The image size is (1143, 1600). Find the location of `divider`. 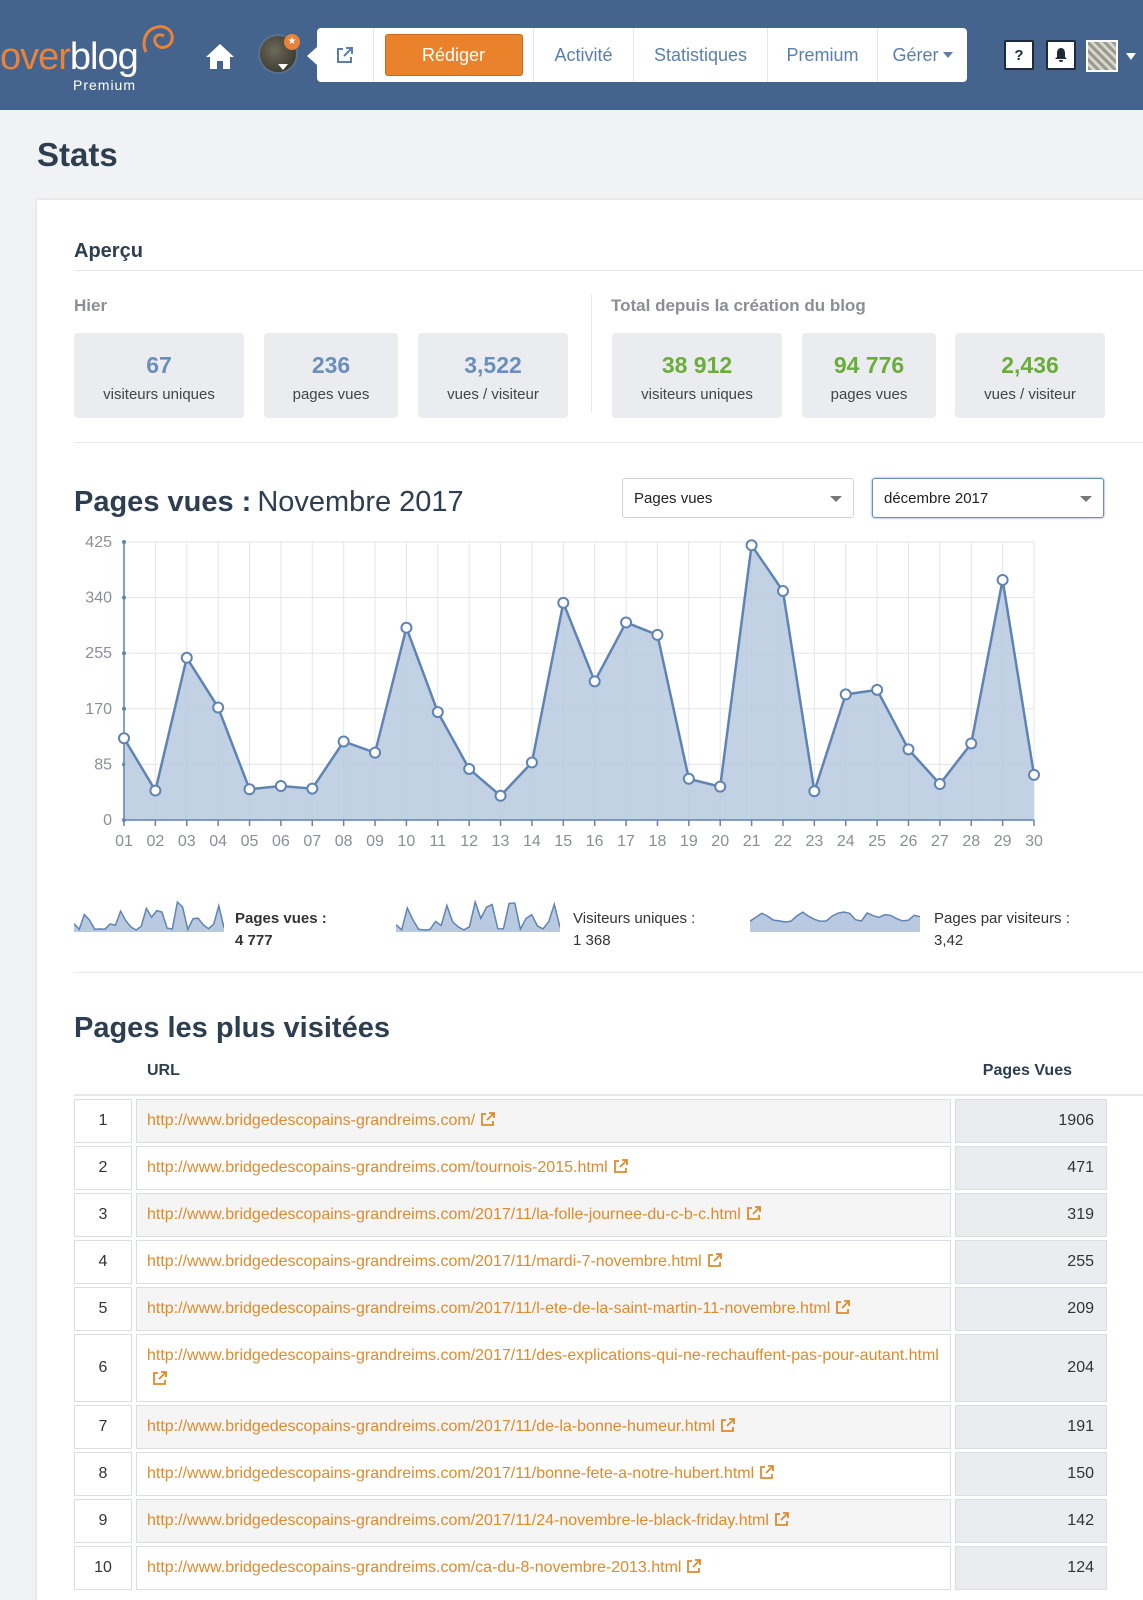

divider is located at coordinates (608, 442).